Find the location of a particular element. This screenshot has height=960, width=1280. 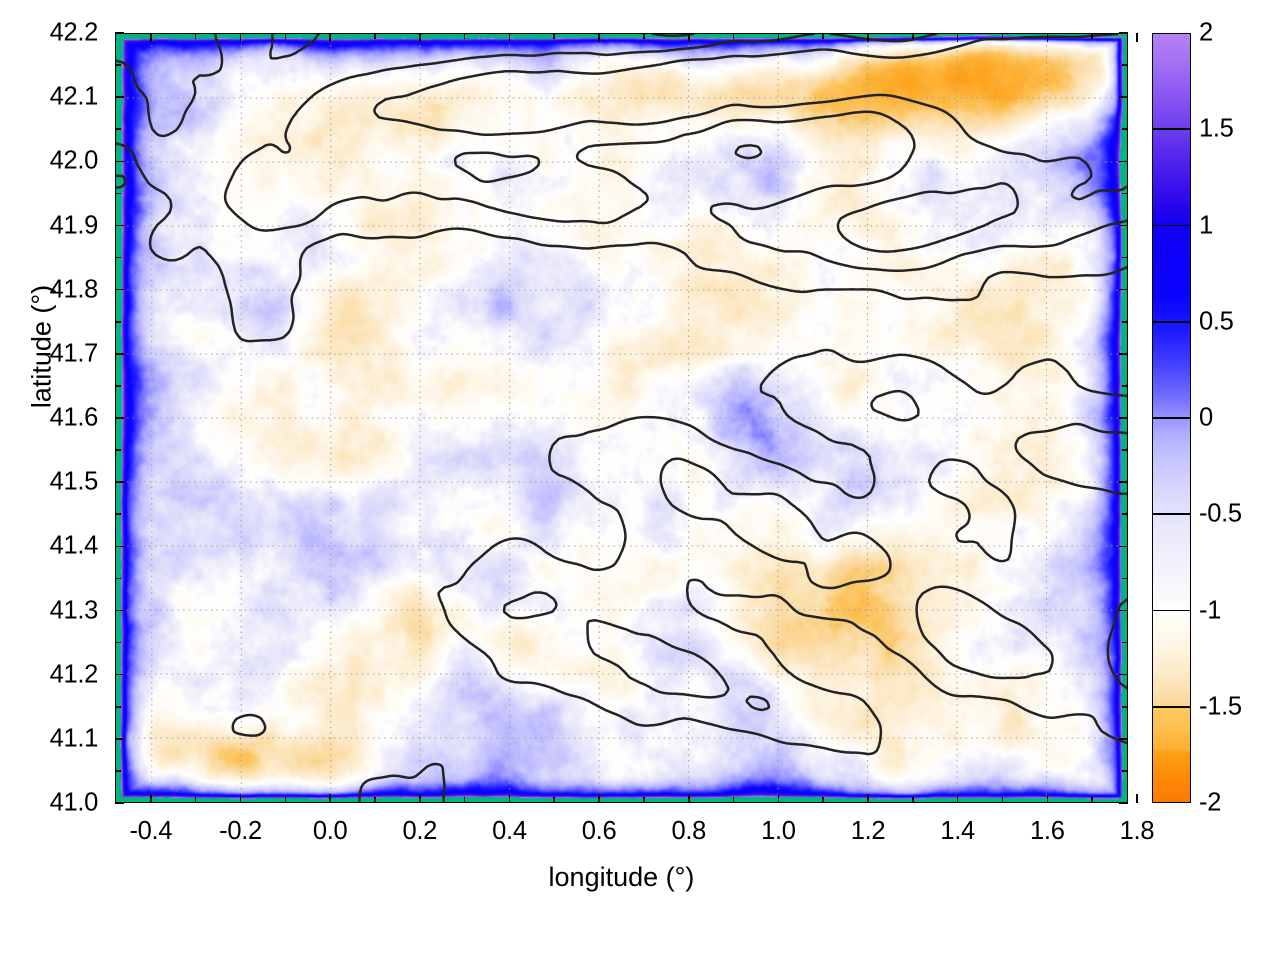

y-tick-label: 42.2 is located at coordinates (74, 32).